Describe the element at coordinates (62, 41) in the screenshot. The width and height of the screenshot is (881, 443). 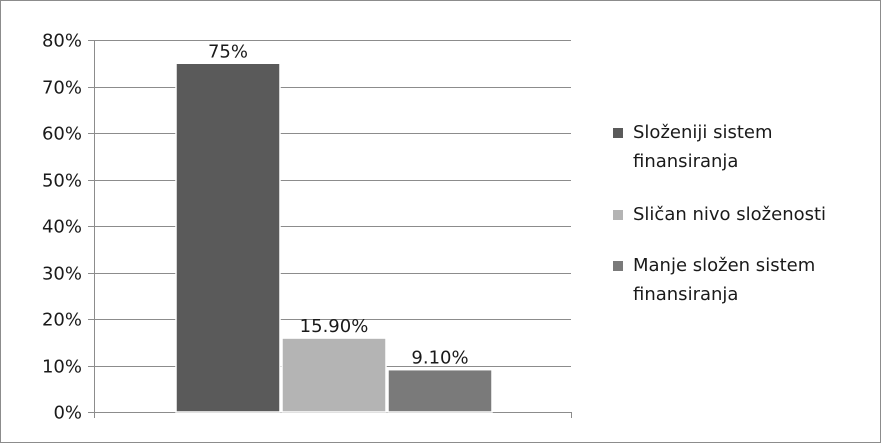
I see `y-tick-label: 80%` at that location.